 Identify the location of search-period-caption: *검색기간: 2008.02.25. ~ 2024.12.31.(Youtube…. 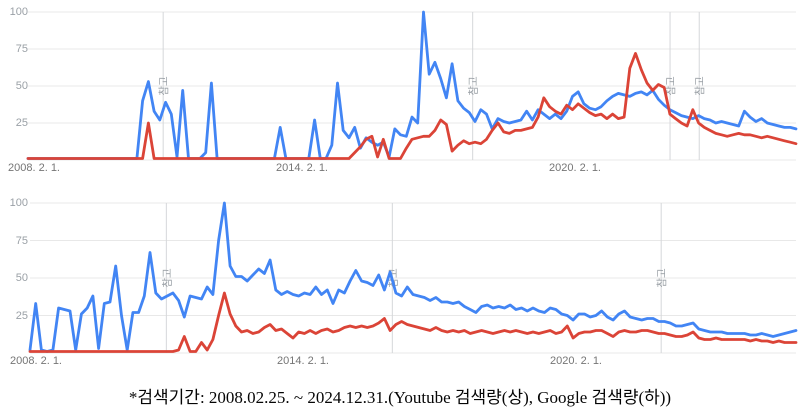
(400, 397).